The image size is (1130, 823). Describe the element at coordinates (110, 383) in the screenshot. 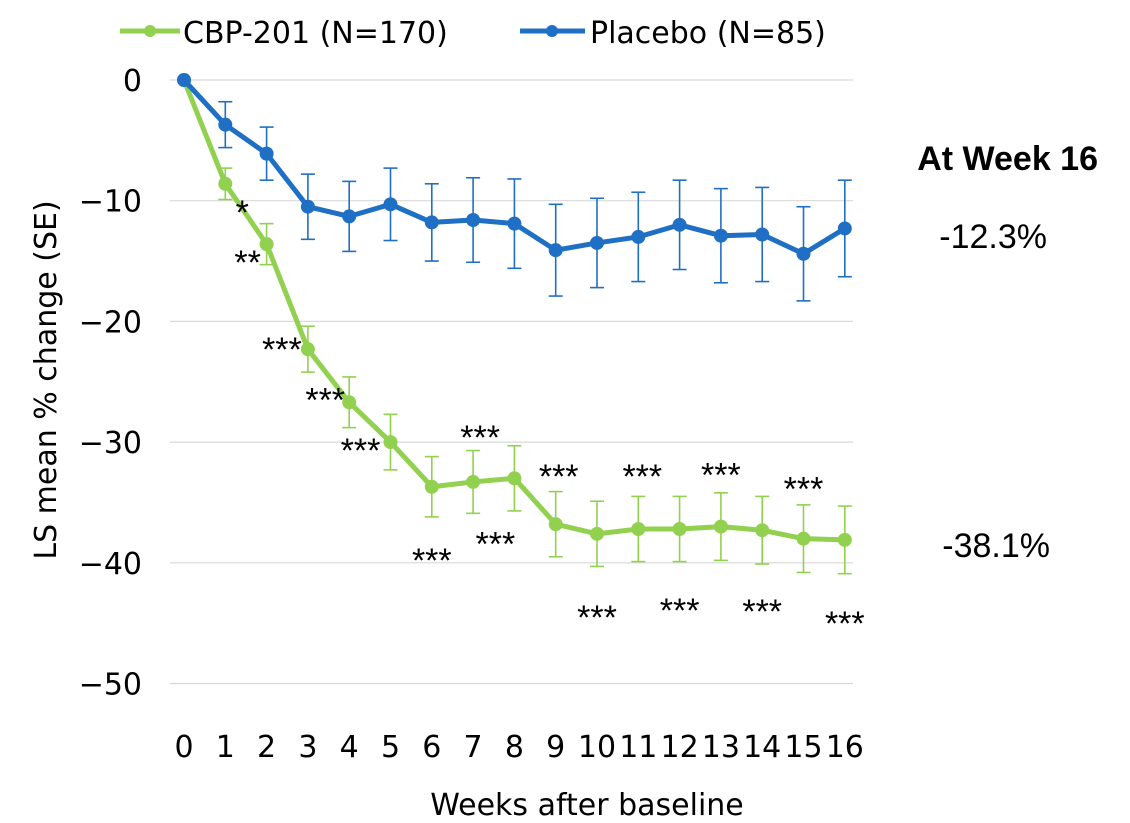

I see `y-axis-ticks: 0 −10 −20 −30 −40 −50` at that location.